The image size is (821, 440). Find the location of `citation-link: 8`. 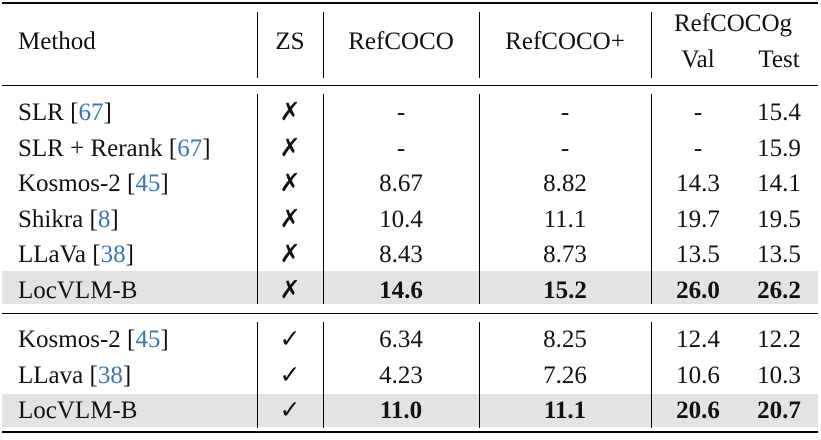

citation-link: 8 is located at coordinates (104, 219).